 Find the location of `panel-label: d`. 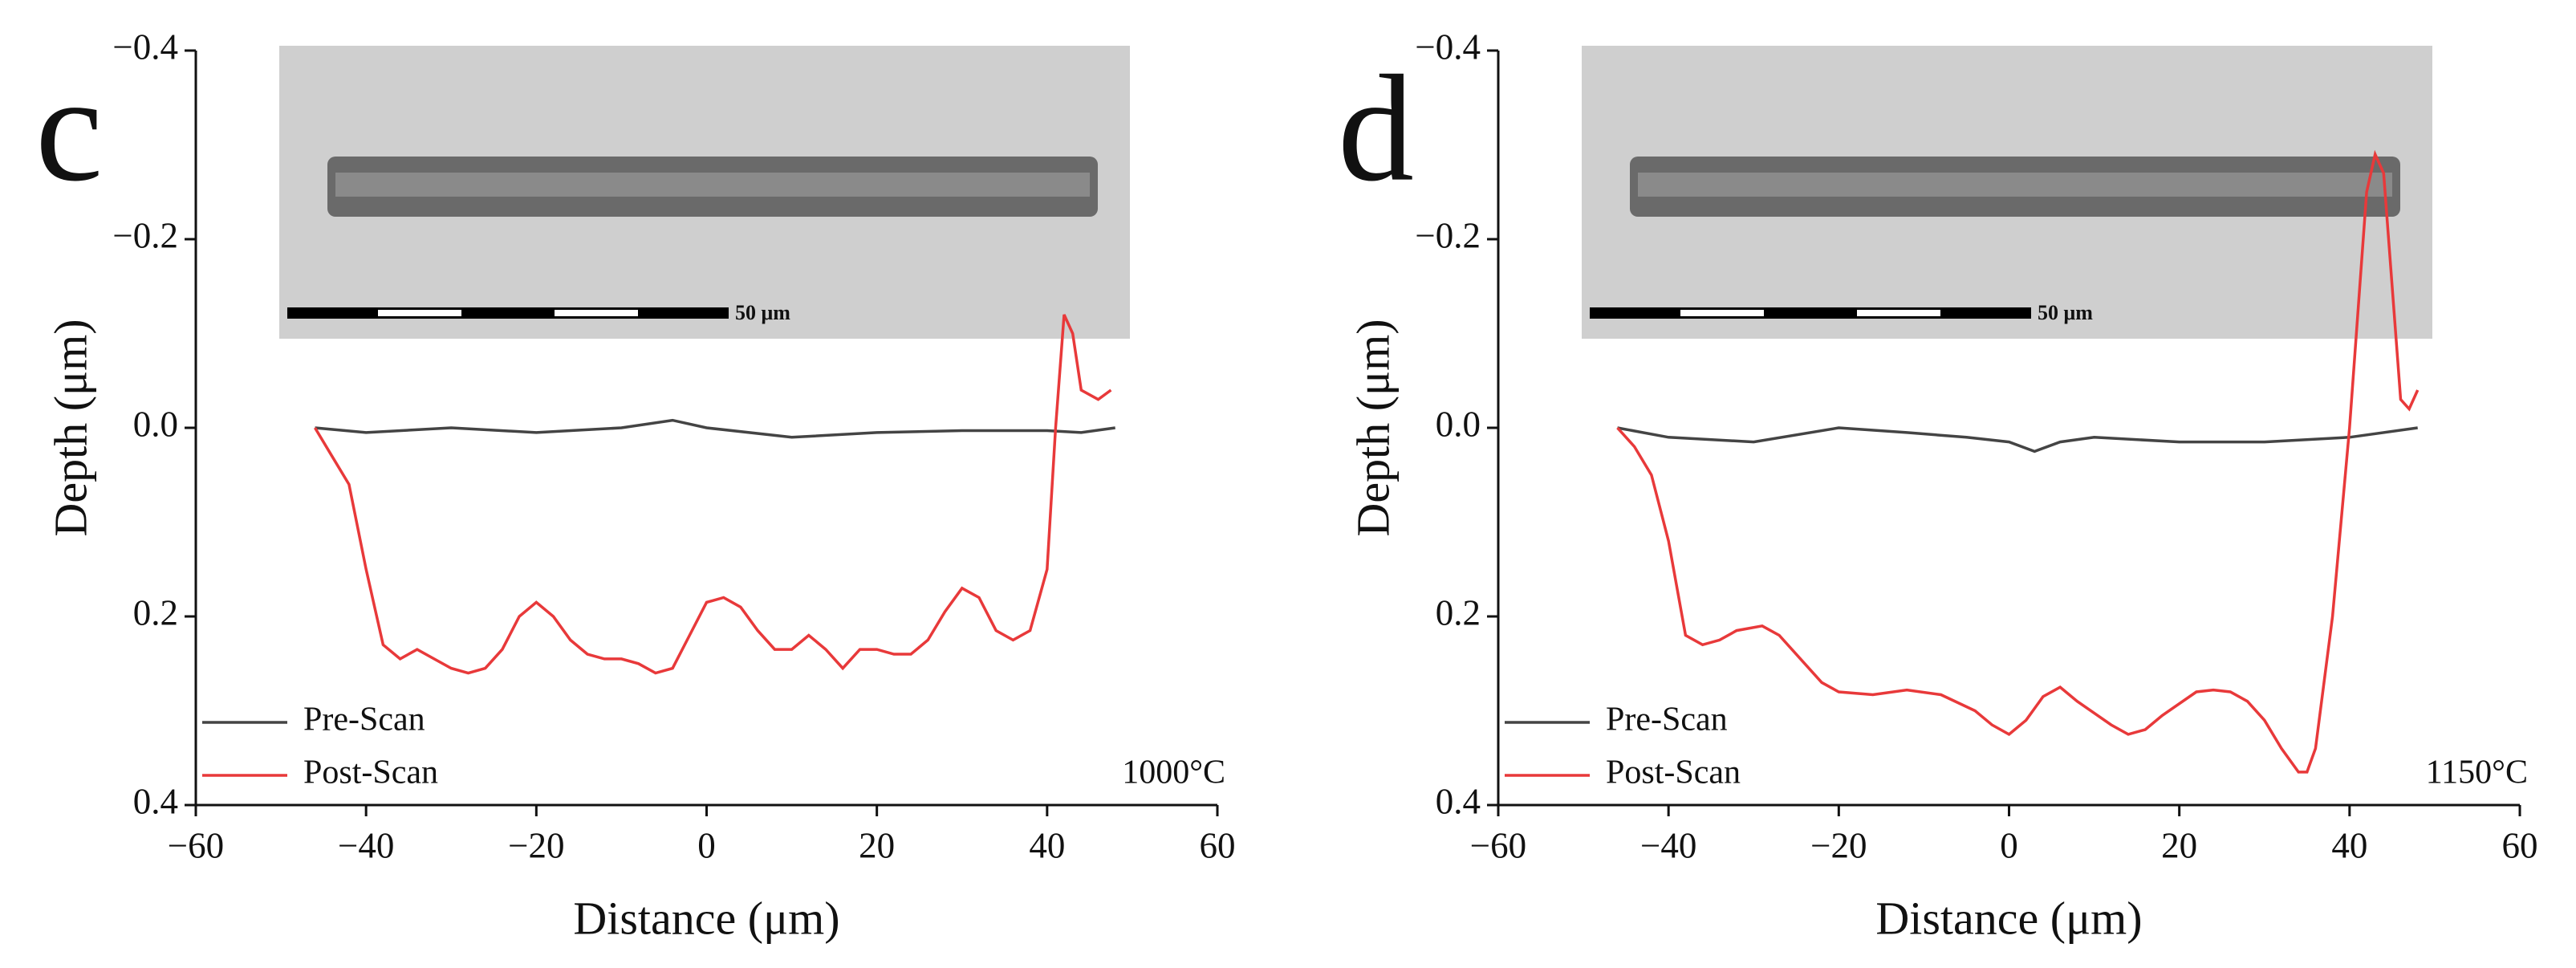

panel-label: d is located at coordinates (1376, 129).